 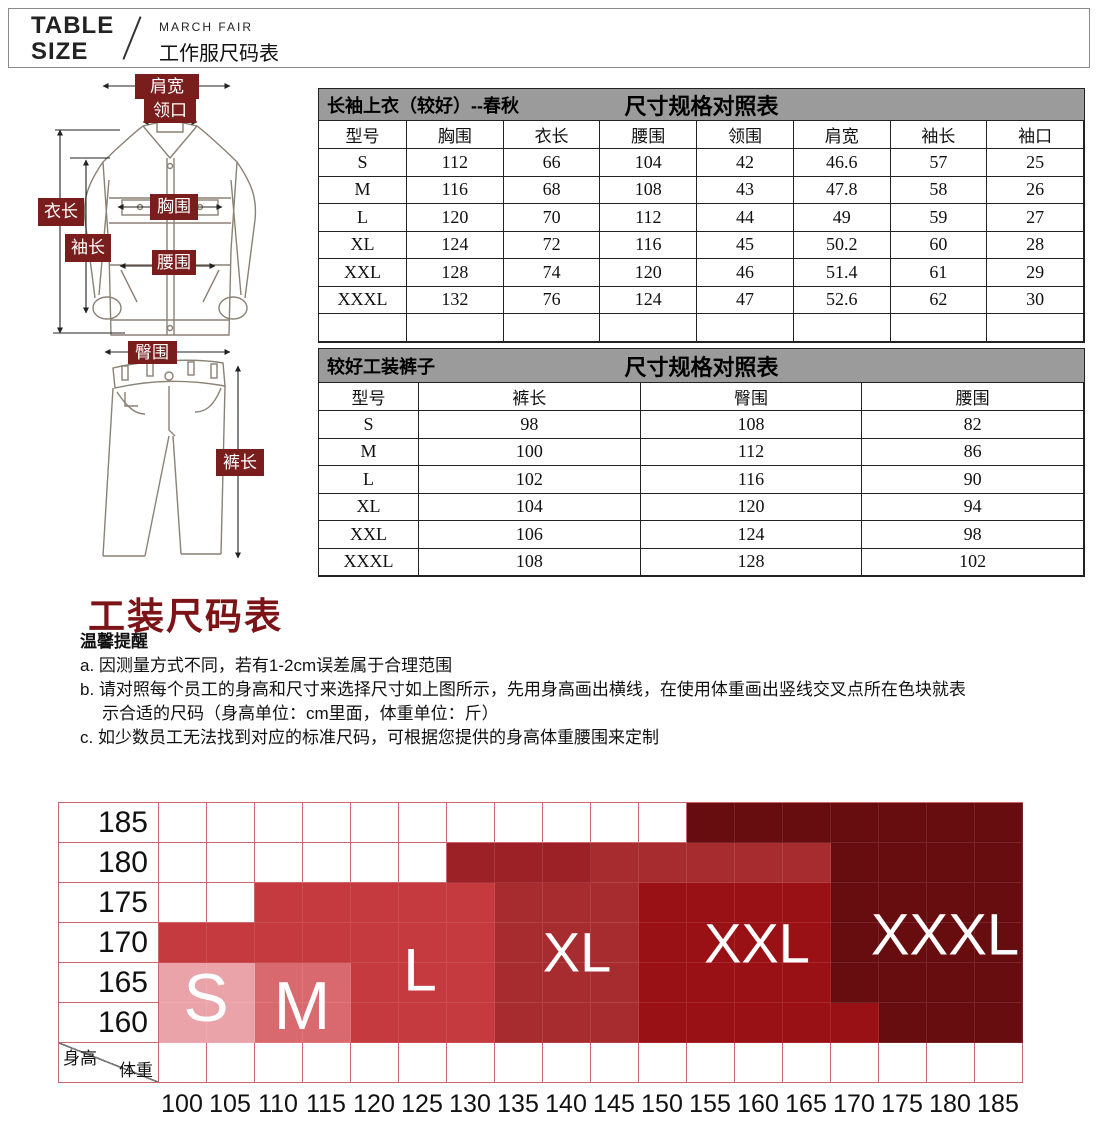 I want to click on brand-name: MARCH FAIR, so click(x=206, y=27).